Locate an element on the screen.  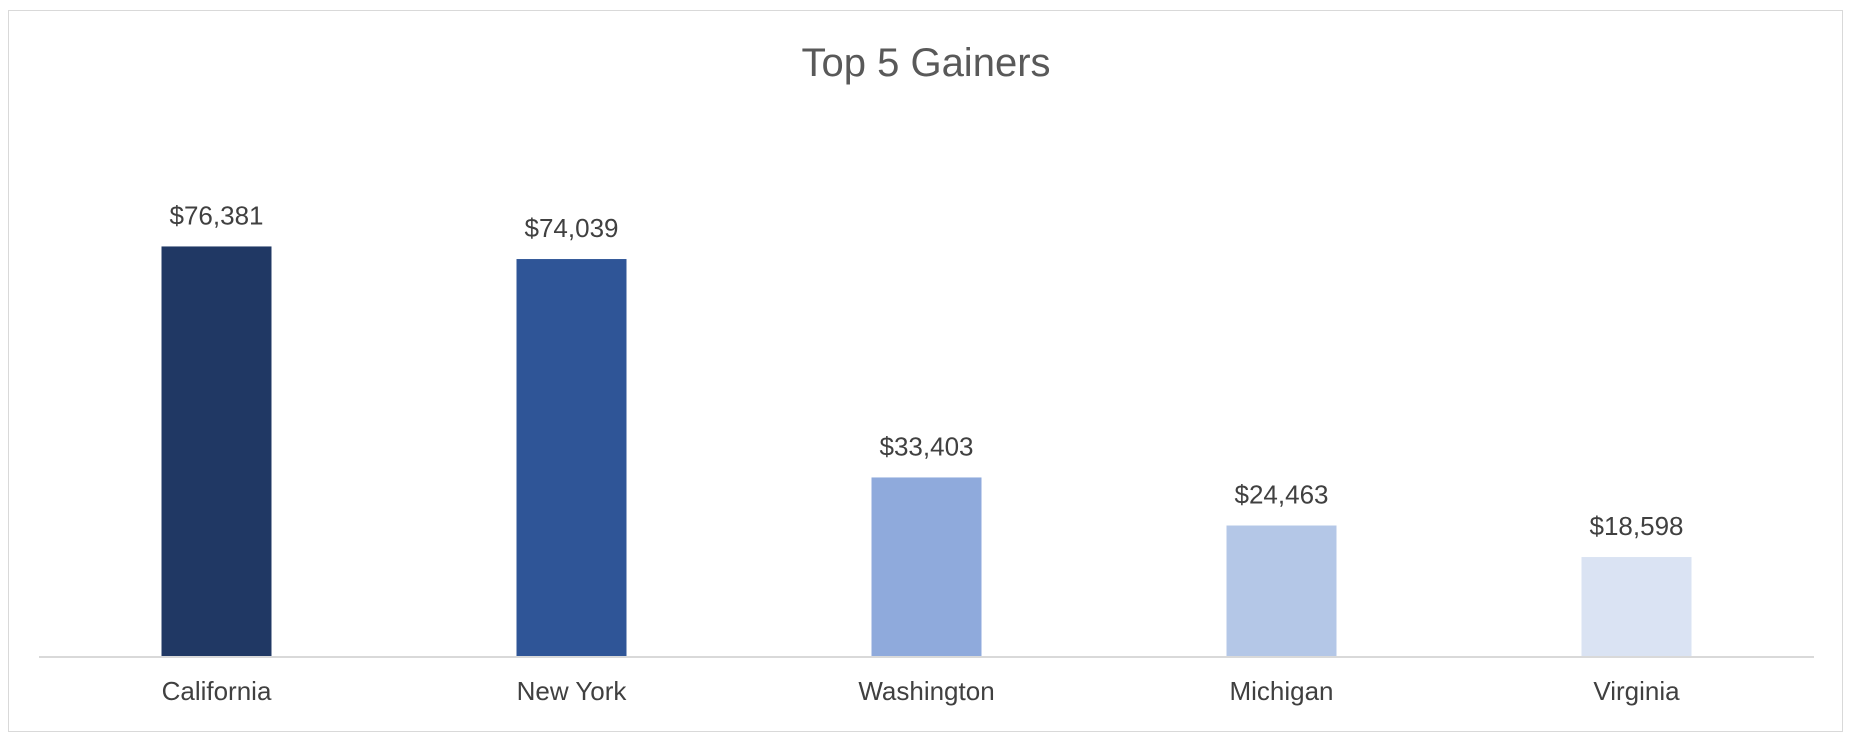
data-label-michigan: $24,463 is located at coordinates (1282, 495).